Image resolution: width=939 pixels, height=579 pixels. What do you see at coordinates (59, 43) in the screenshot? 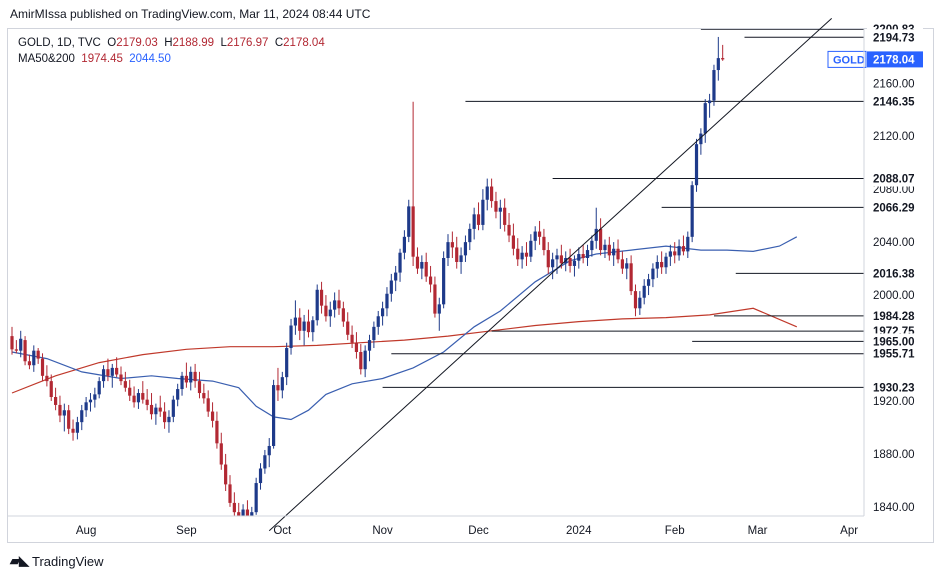
I see `symbol-info: GOLD, 1D, TVC` at bounding box center [59, 43].